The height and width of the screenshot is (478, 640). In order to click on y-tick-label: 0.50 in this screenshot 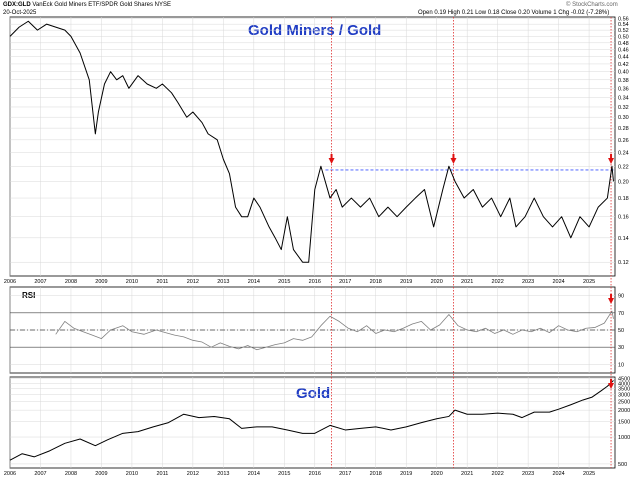, I will do `click(623, 37)`.